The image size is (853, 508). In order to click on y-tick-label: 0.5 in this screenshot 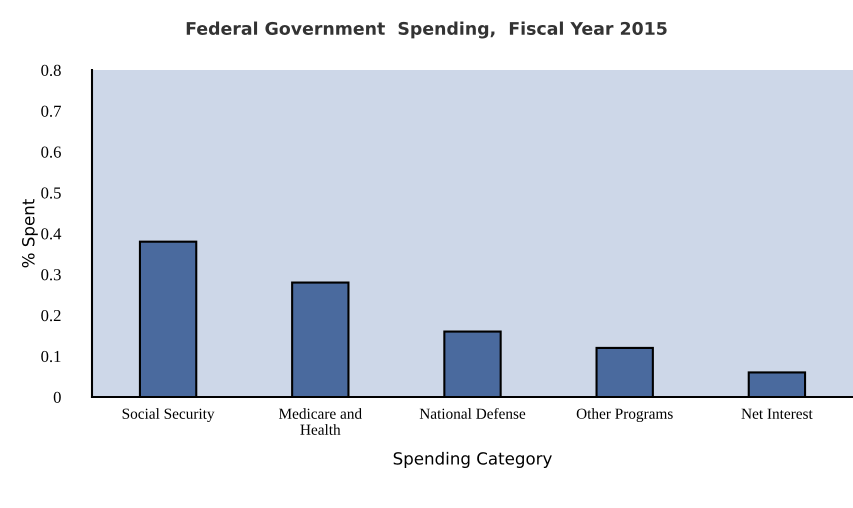, I will do `click(51, 193)`.